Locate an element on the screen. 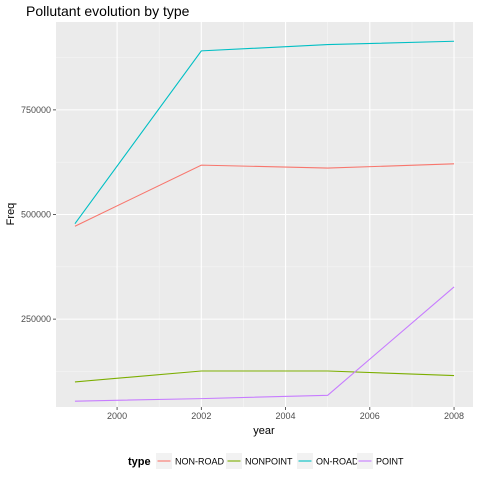  legend-item-nonpoint: NONPOINT is located at coordinates (259, 461).